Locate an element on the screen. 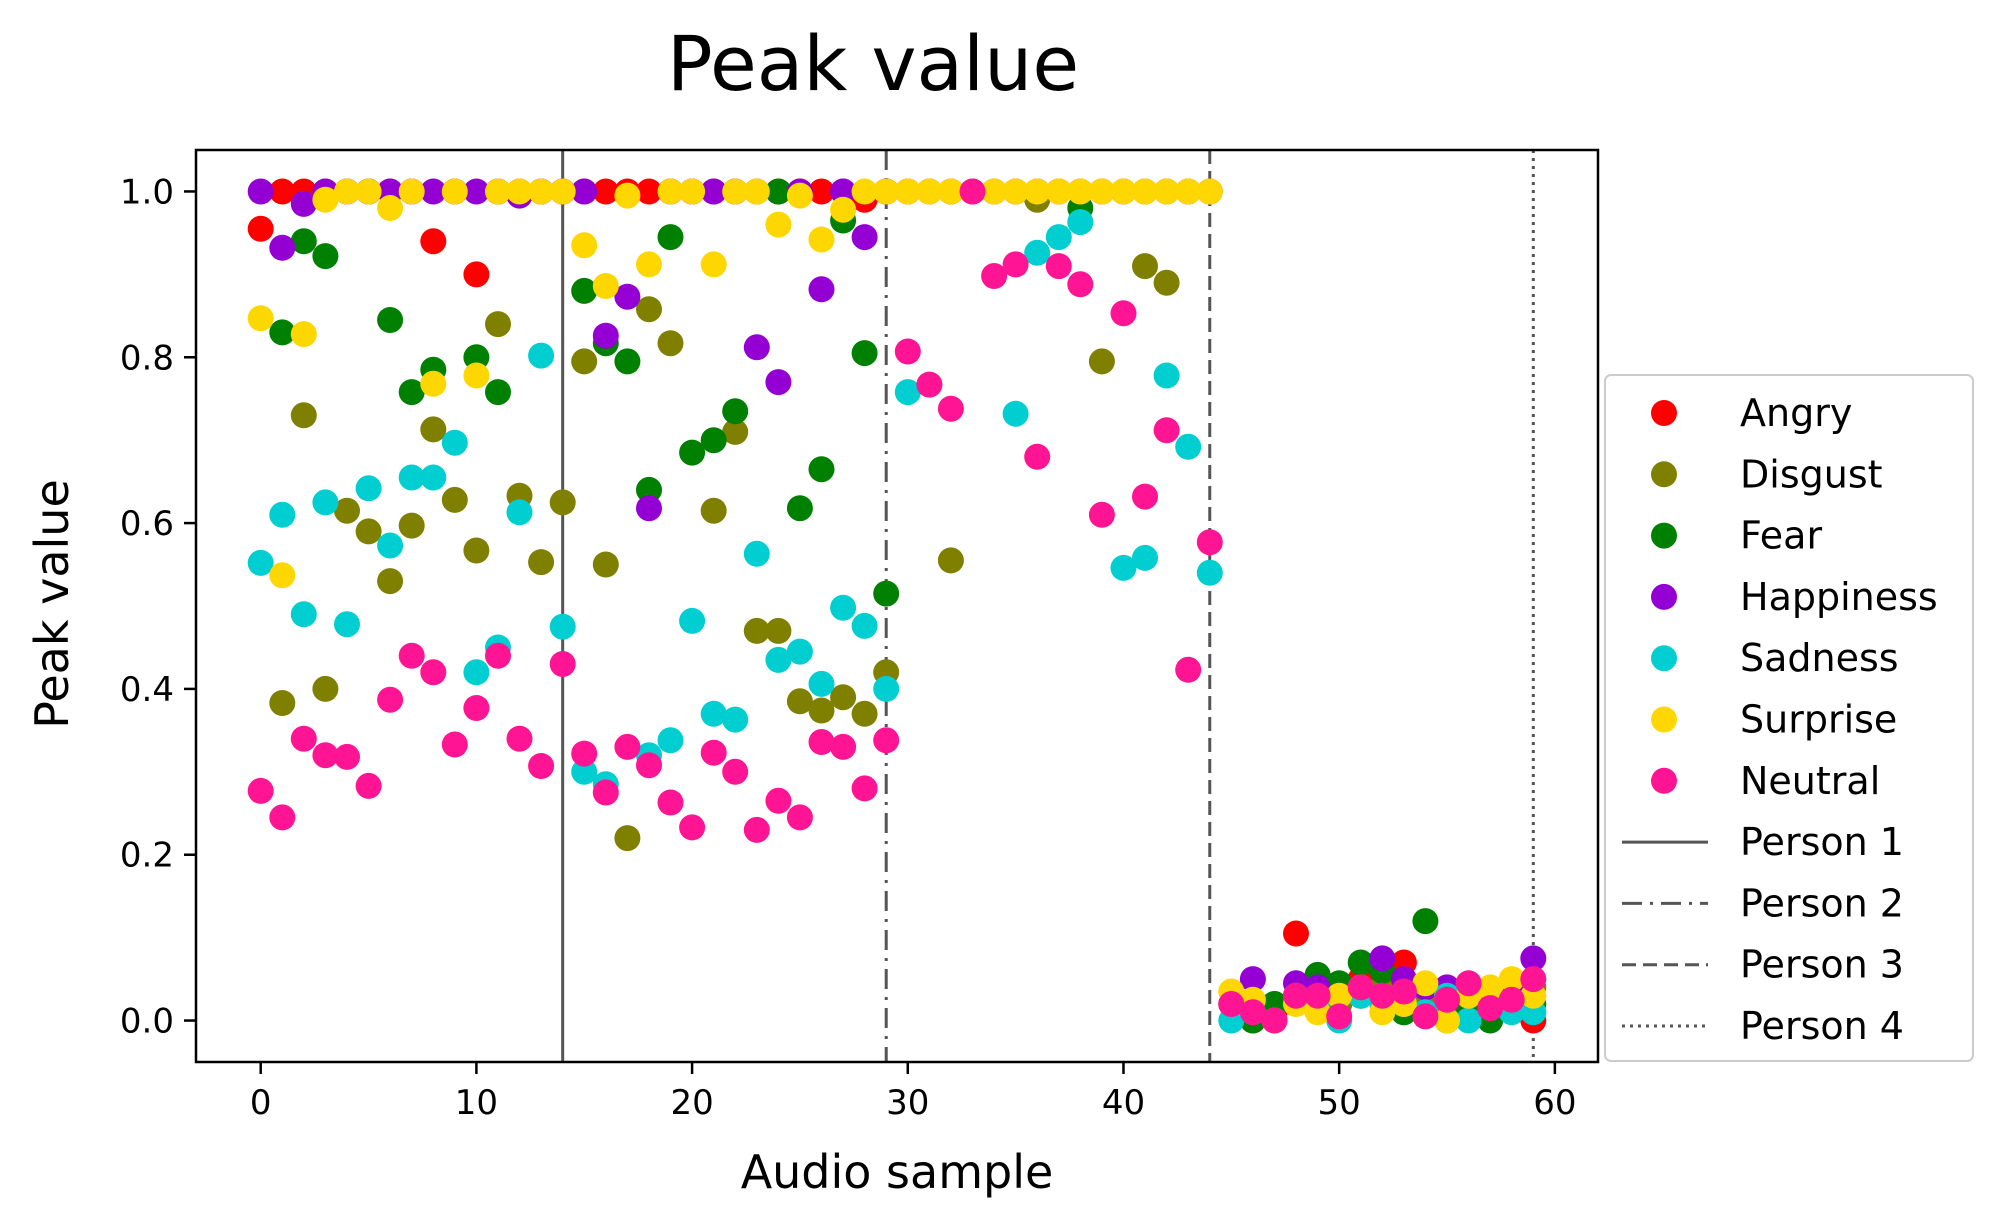 This screenshot has width=1992, height=1223. legend-marker-fear is located at coordinates (1664, 535).